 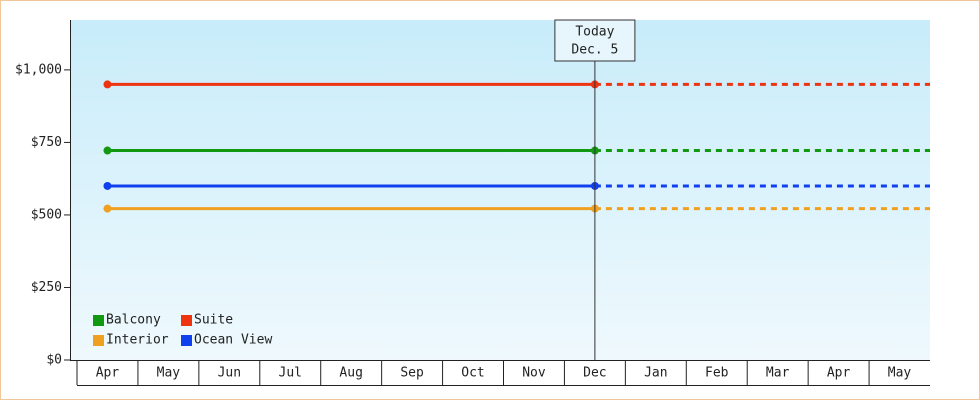 I want to click on today-box, so click(x=595, y=40).